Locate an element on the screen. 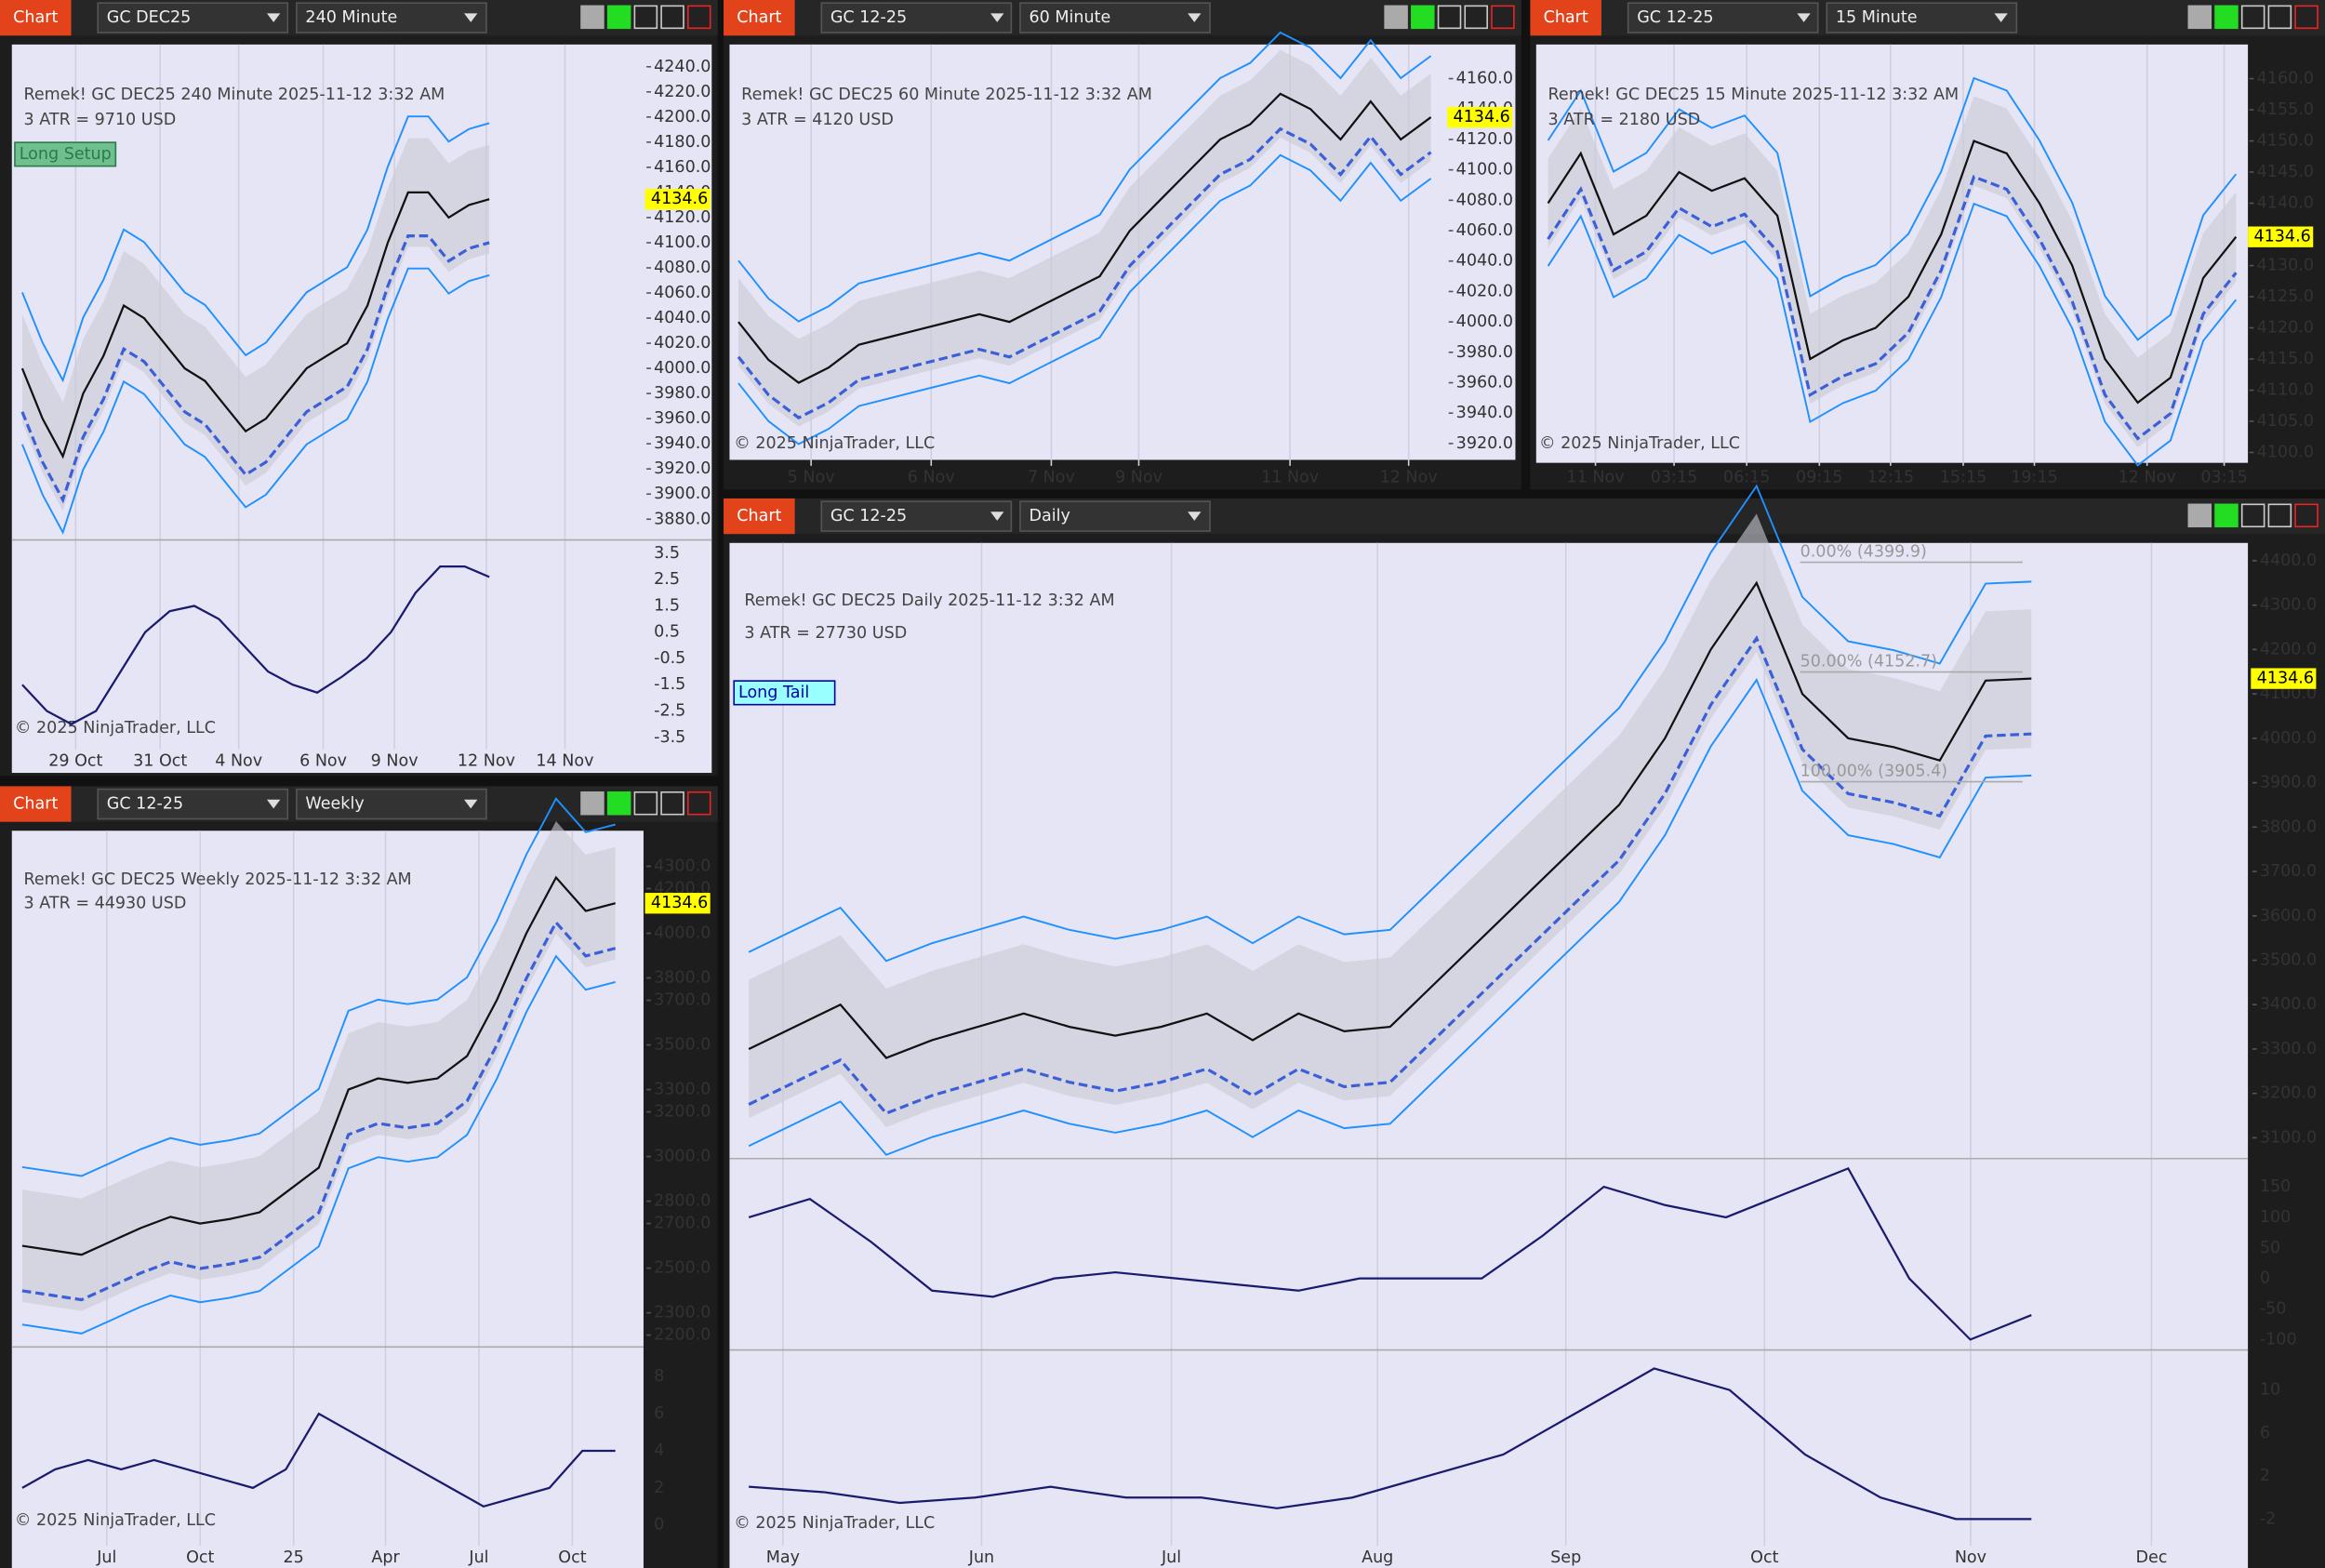  pane-label: -3.5 is located at coordinates (669, 737).